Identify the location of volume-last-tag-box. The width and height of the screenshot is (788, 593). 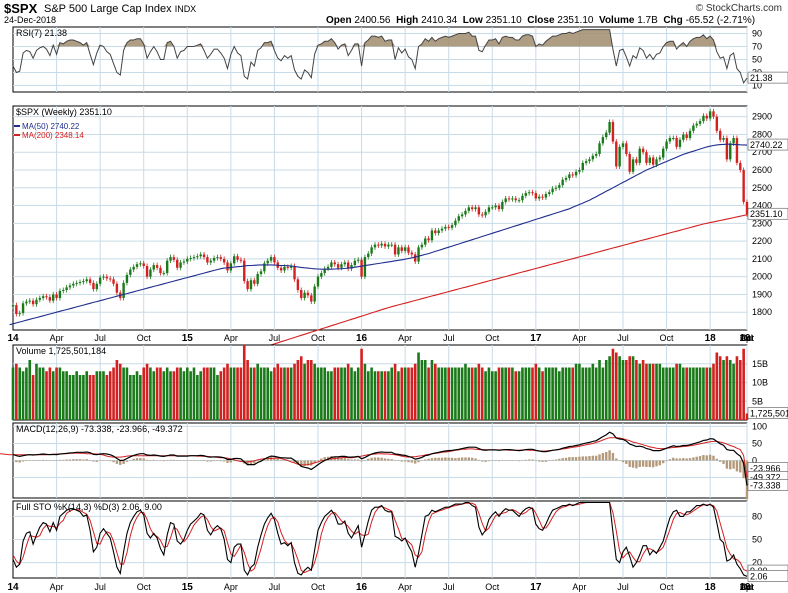
(767, 413).